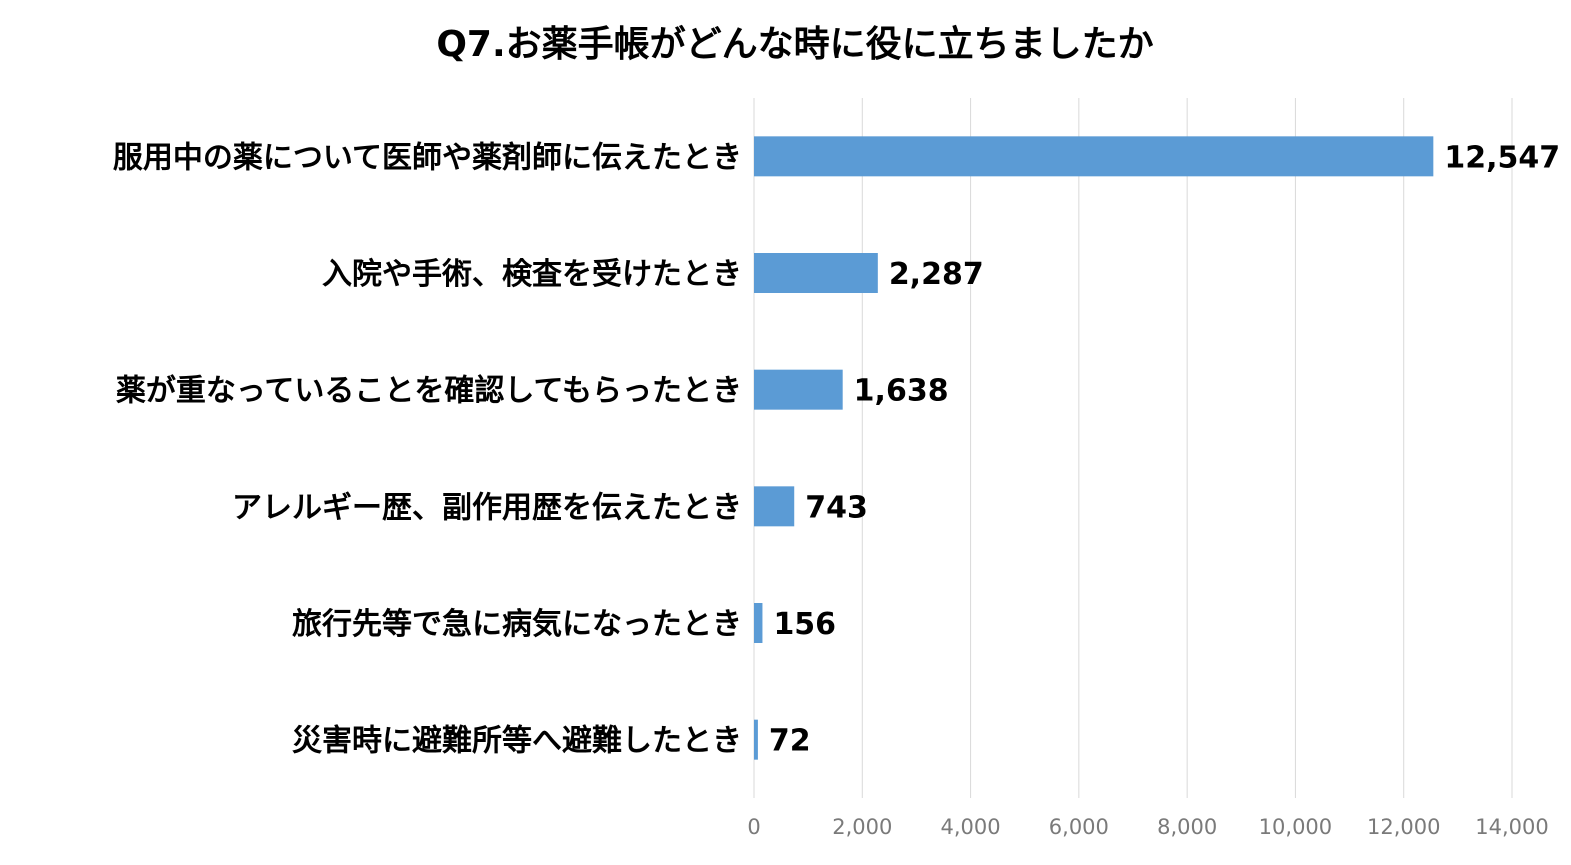 Image resolution: width=1571 pixels, height=865 pixels. I want to click on data-label: 743, so click(836, 507).